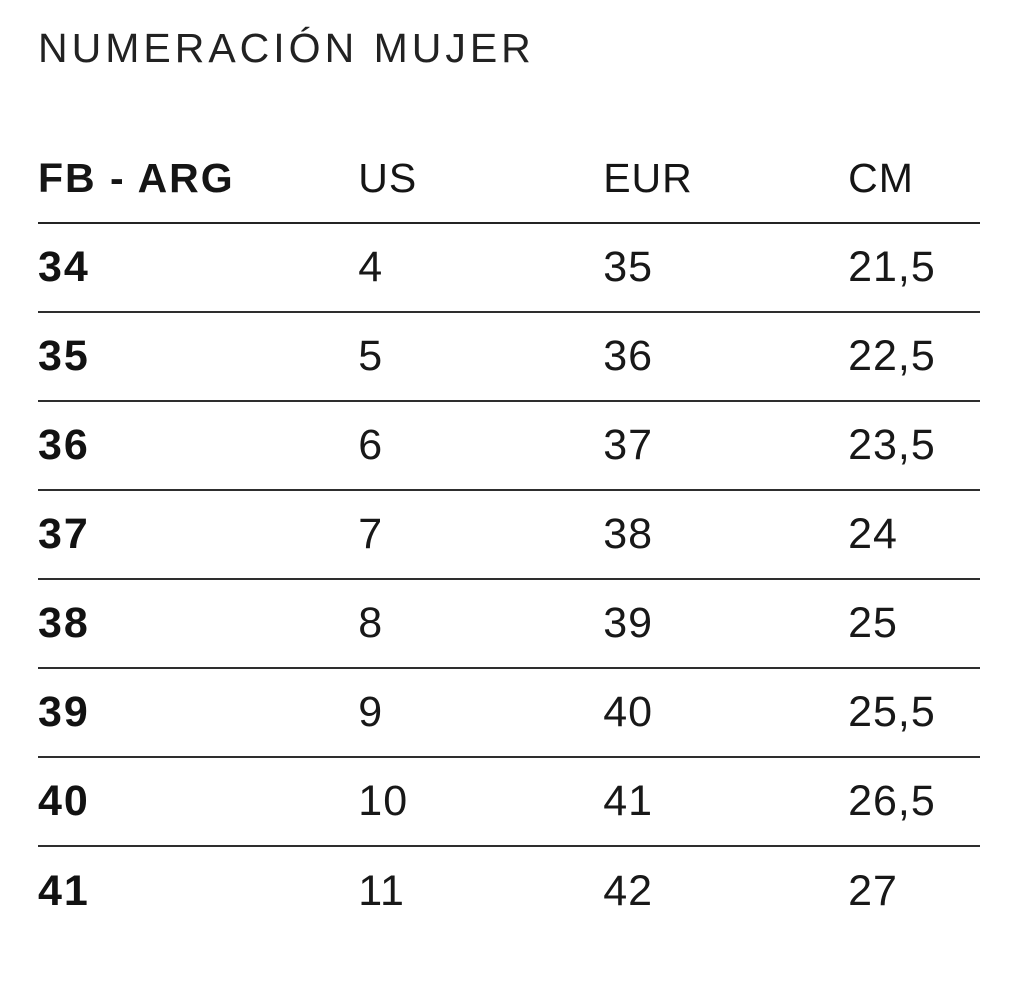 The height and width of the screenshot is (987, 1024). Describe the element at coordinates (509, 802) in the screenshot. I see `table-row: 40 10 41 26,5` at that location.